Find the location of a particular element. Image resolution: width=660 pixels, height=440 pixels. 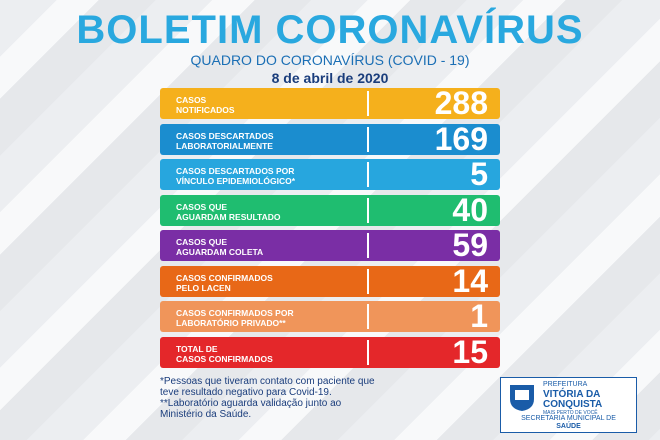

logo-name: VITÓRIA DA is located at coordinates (572, 394).